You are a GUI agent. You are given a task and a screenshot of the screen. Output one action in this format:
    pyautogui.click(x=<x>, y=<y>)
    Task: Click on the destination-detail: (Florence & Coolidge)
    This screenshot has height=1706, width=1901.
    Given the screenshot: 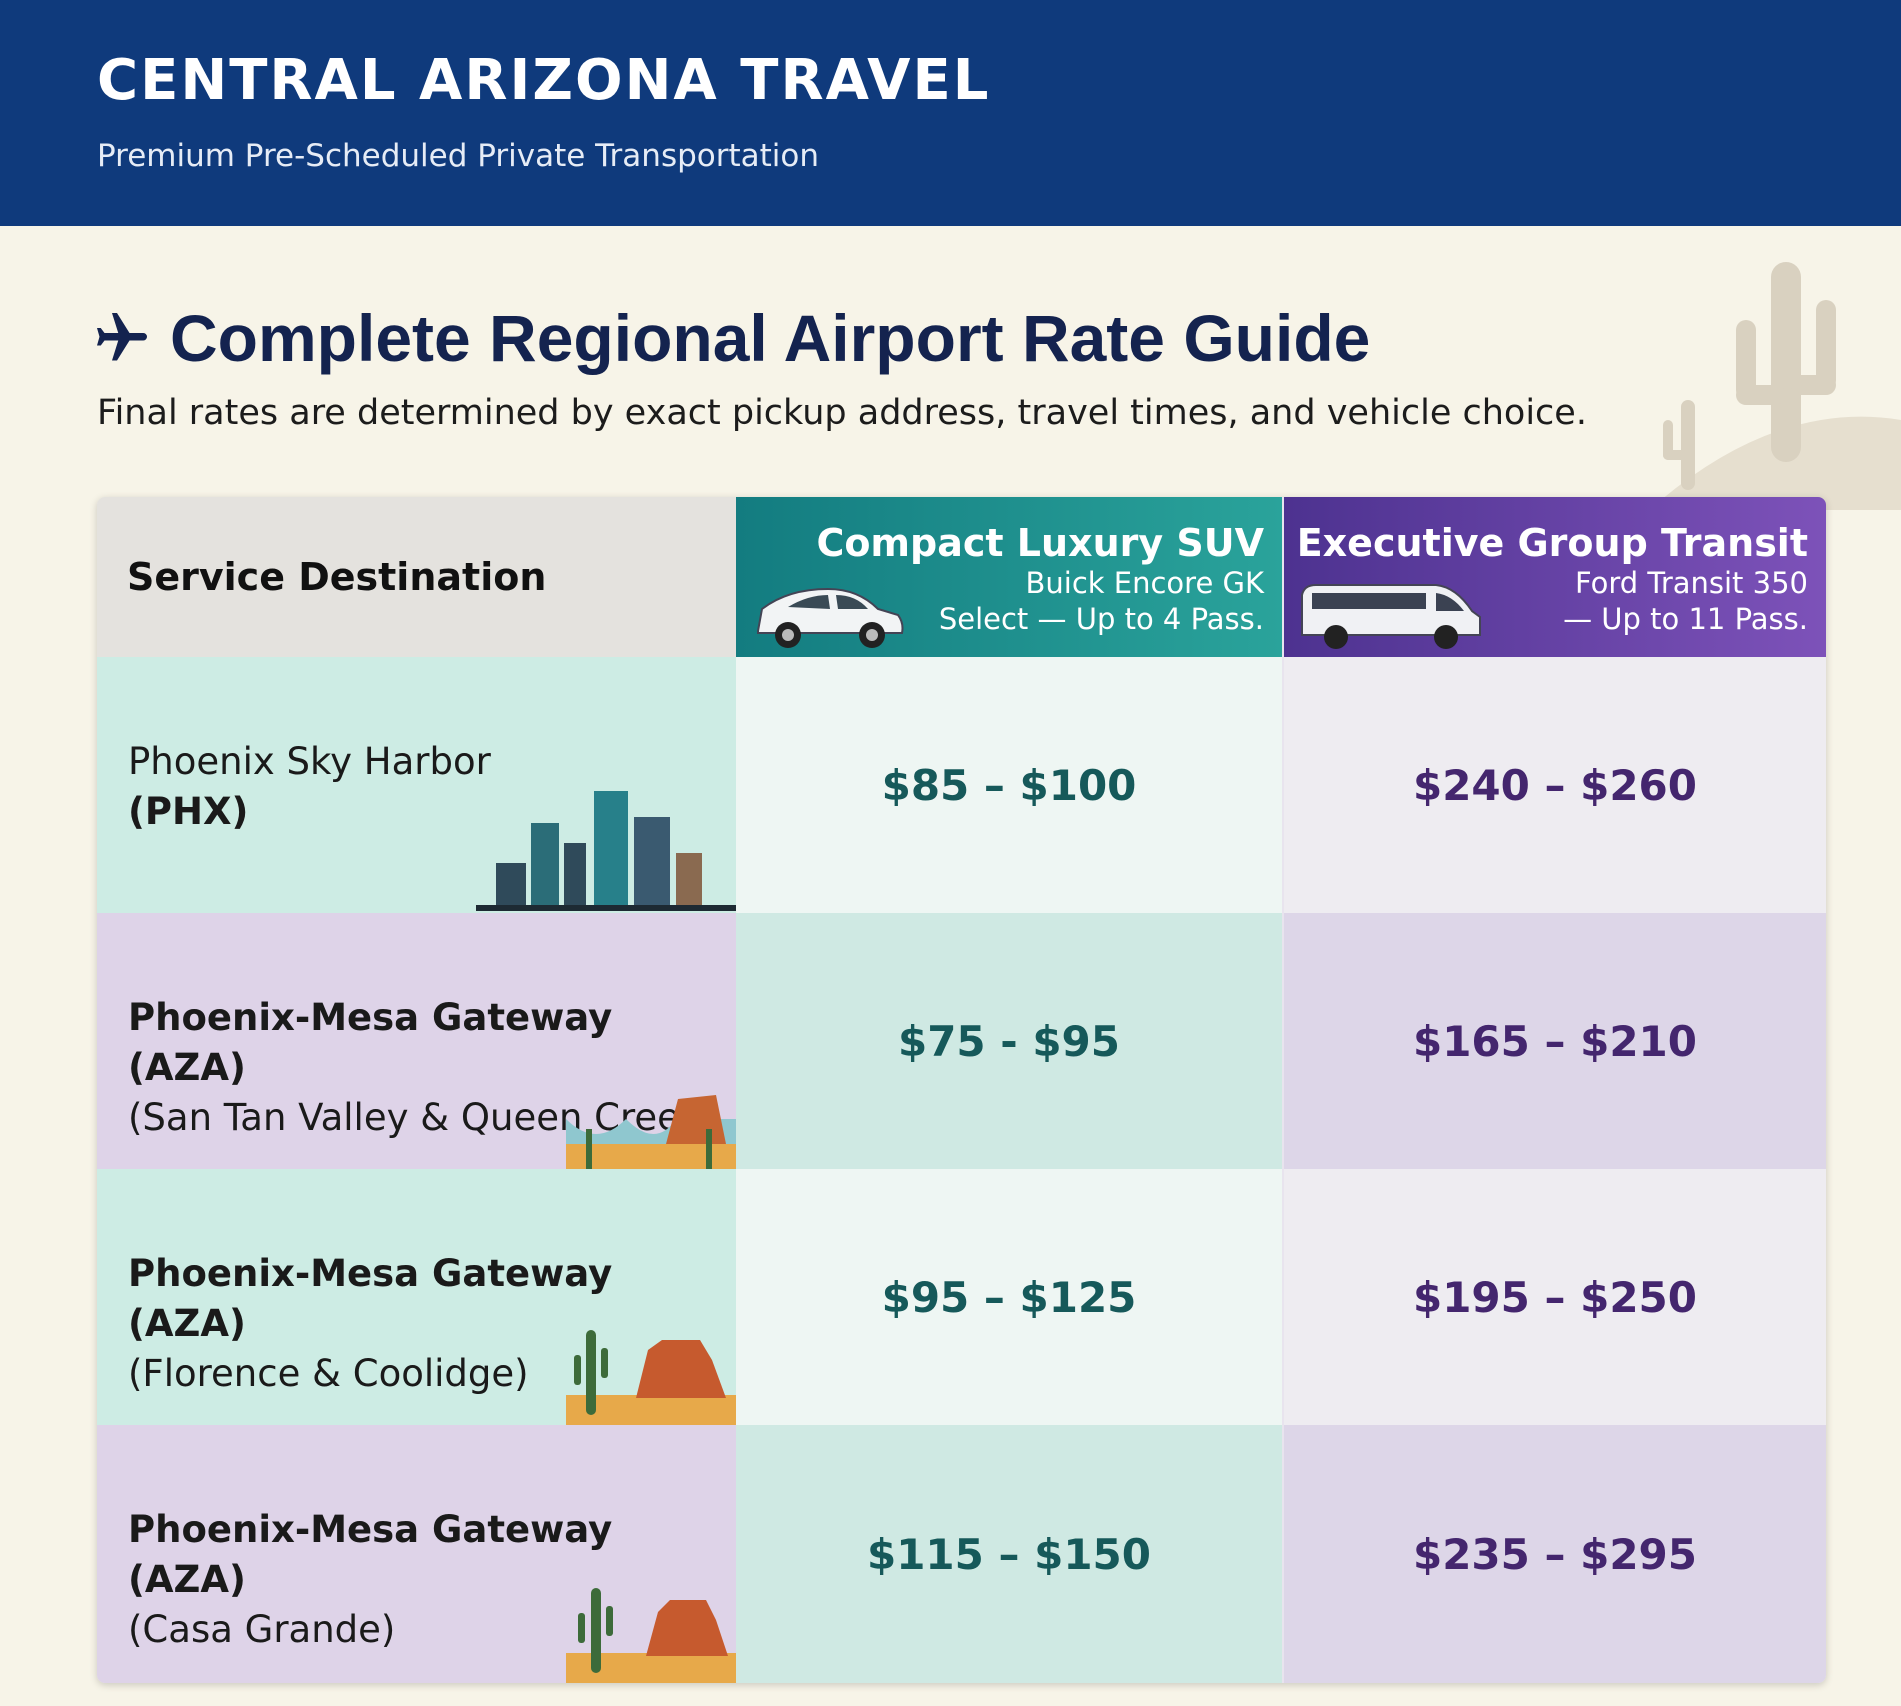 What is the action you would take?
    pyautogui.click(x=328, y=1373)
    